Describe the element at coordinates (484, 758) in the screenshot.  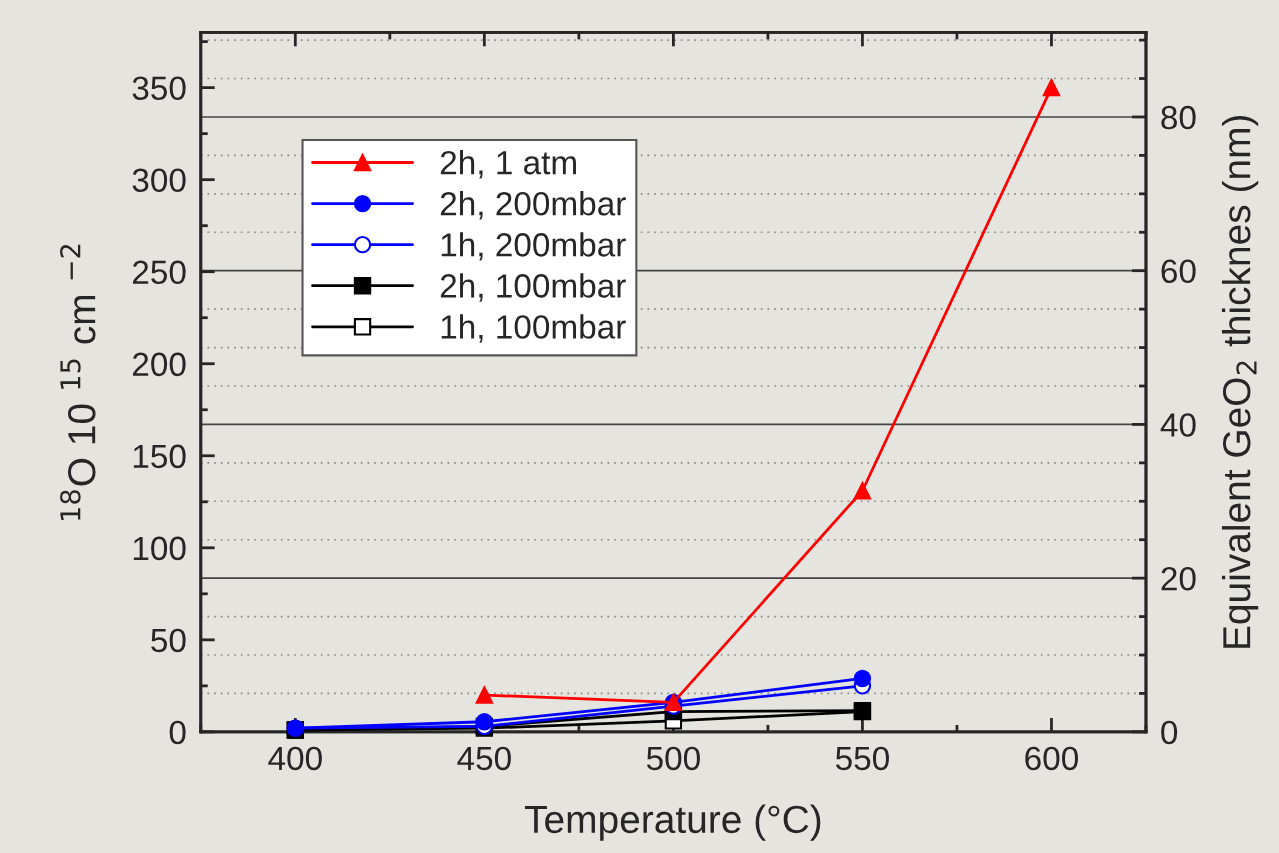
I see `x-tick-label: 450` at that location.